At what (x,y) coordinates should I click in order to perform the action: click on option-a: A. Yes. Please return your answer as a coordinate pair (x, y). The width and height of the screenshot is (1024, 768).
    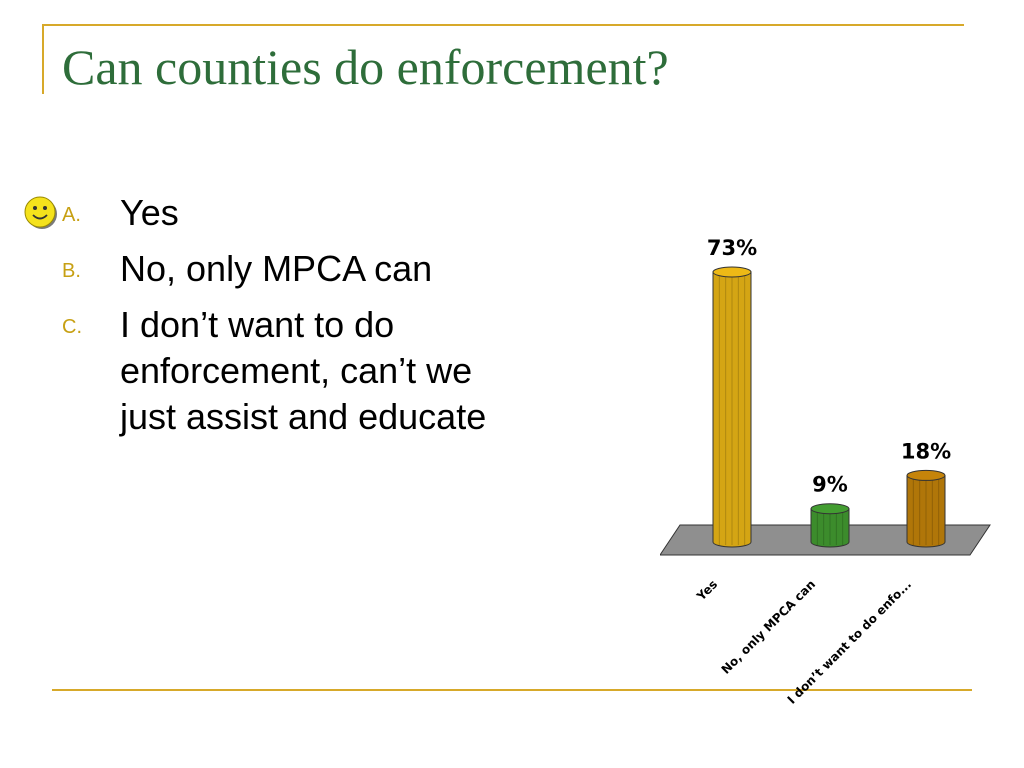
    Looking at the image, I should click on (292, 213).